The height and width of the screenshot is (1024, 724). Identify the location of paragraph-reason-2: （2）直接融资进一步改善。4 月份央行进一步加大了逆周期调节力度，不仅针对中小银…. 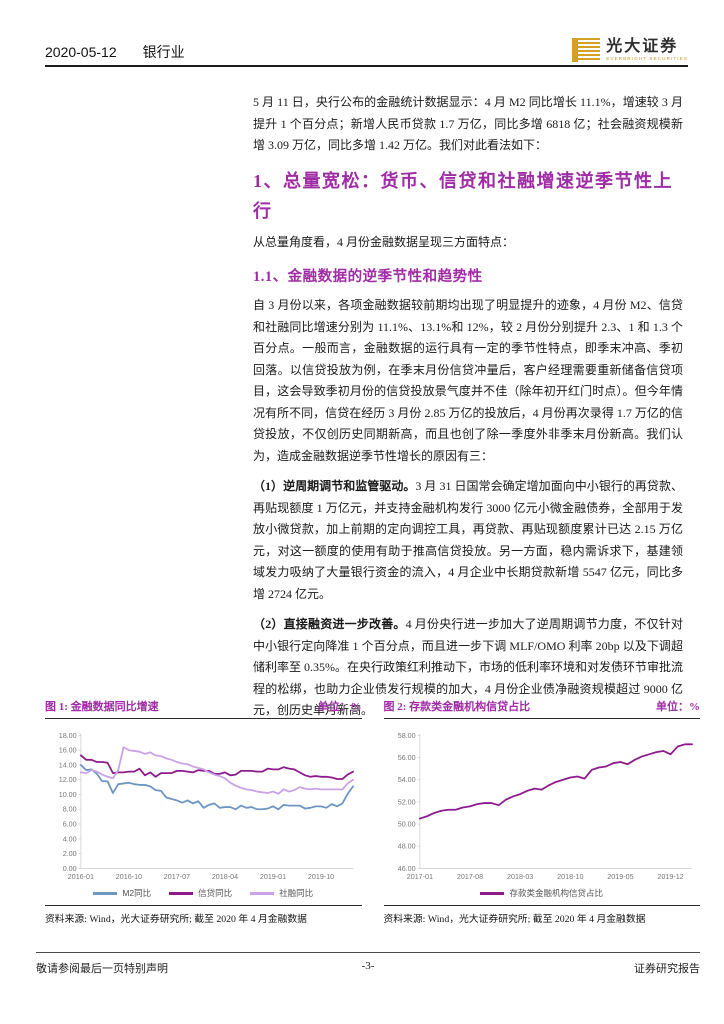
(468, 668).